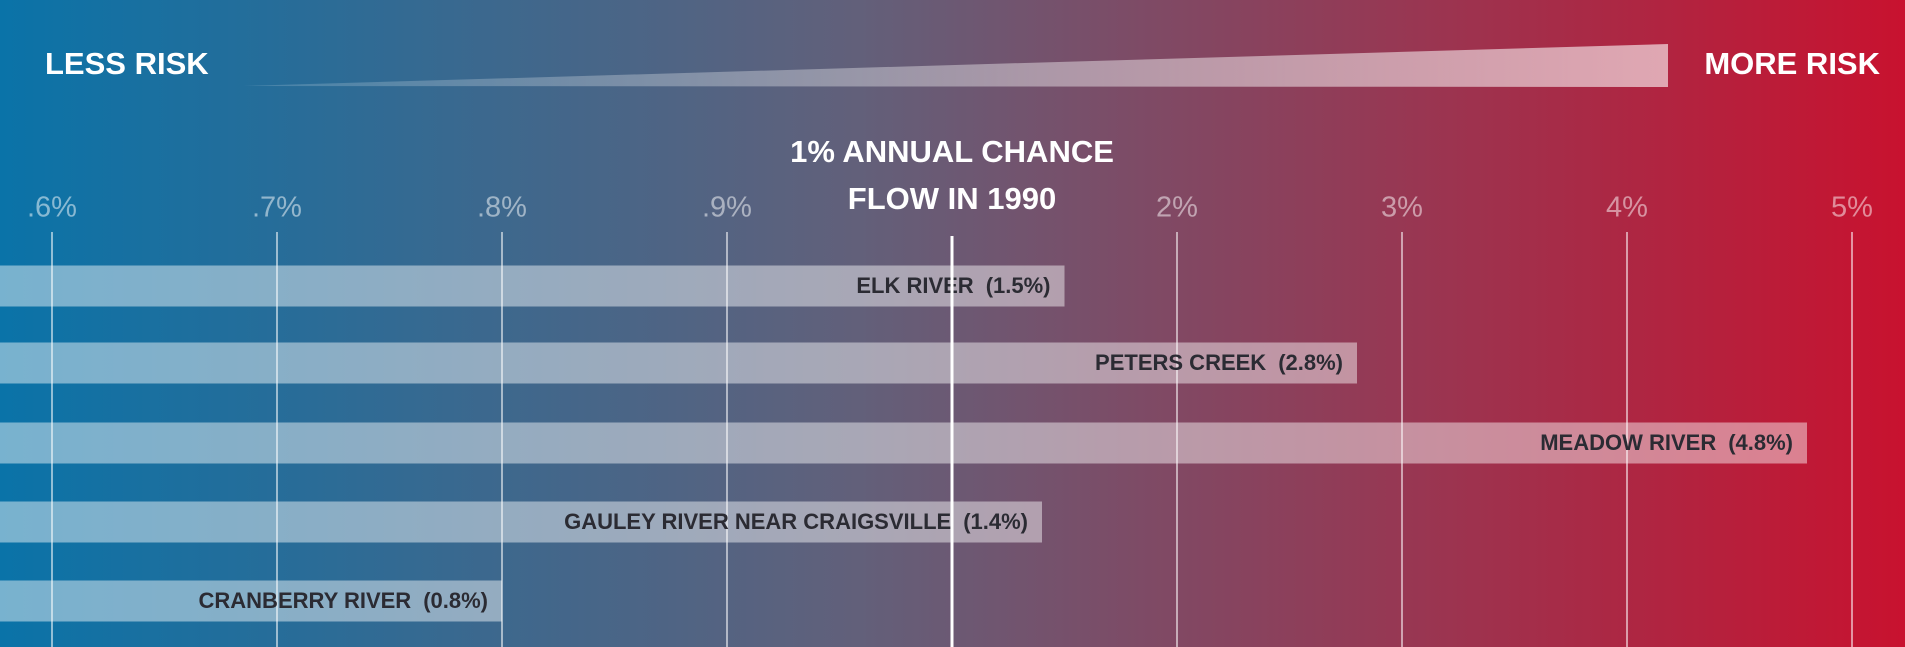 This screenshot has height=647, width=1905. I want to click on x-tick-label: 2%, so click(1177, 208).